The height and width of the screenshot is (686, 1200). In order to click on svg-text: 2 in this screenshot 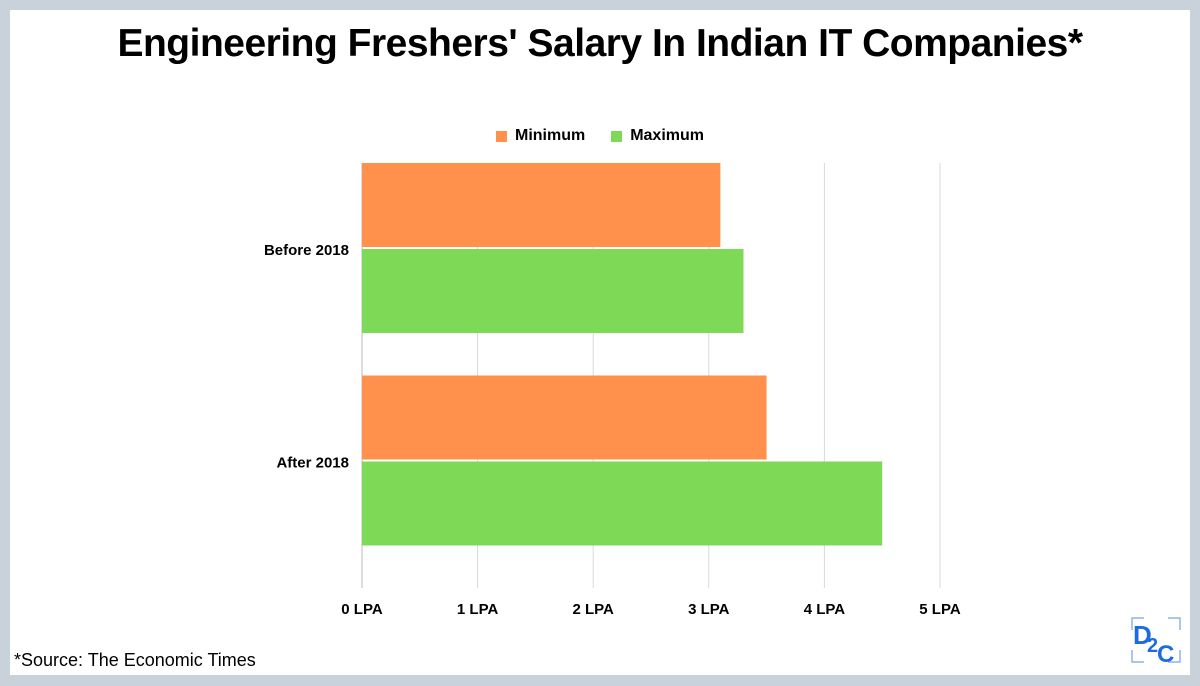, I will do `click(1152, 646)`.